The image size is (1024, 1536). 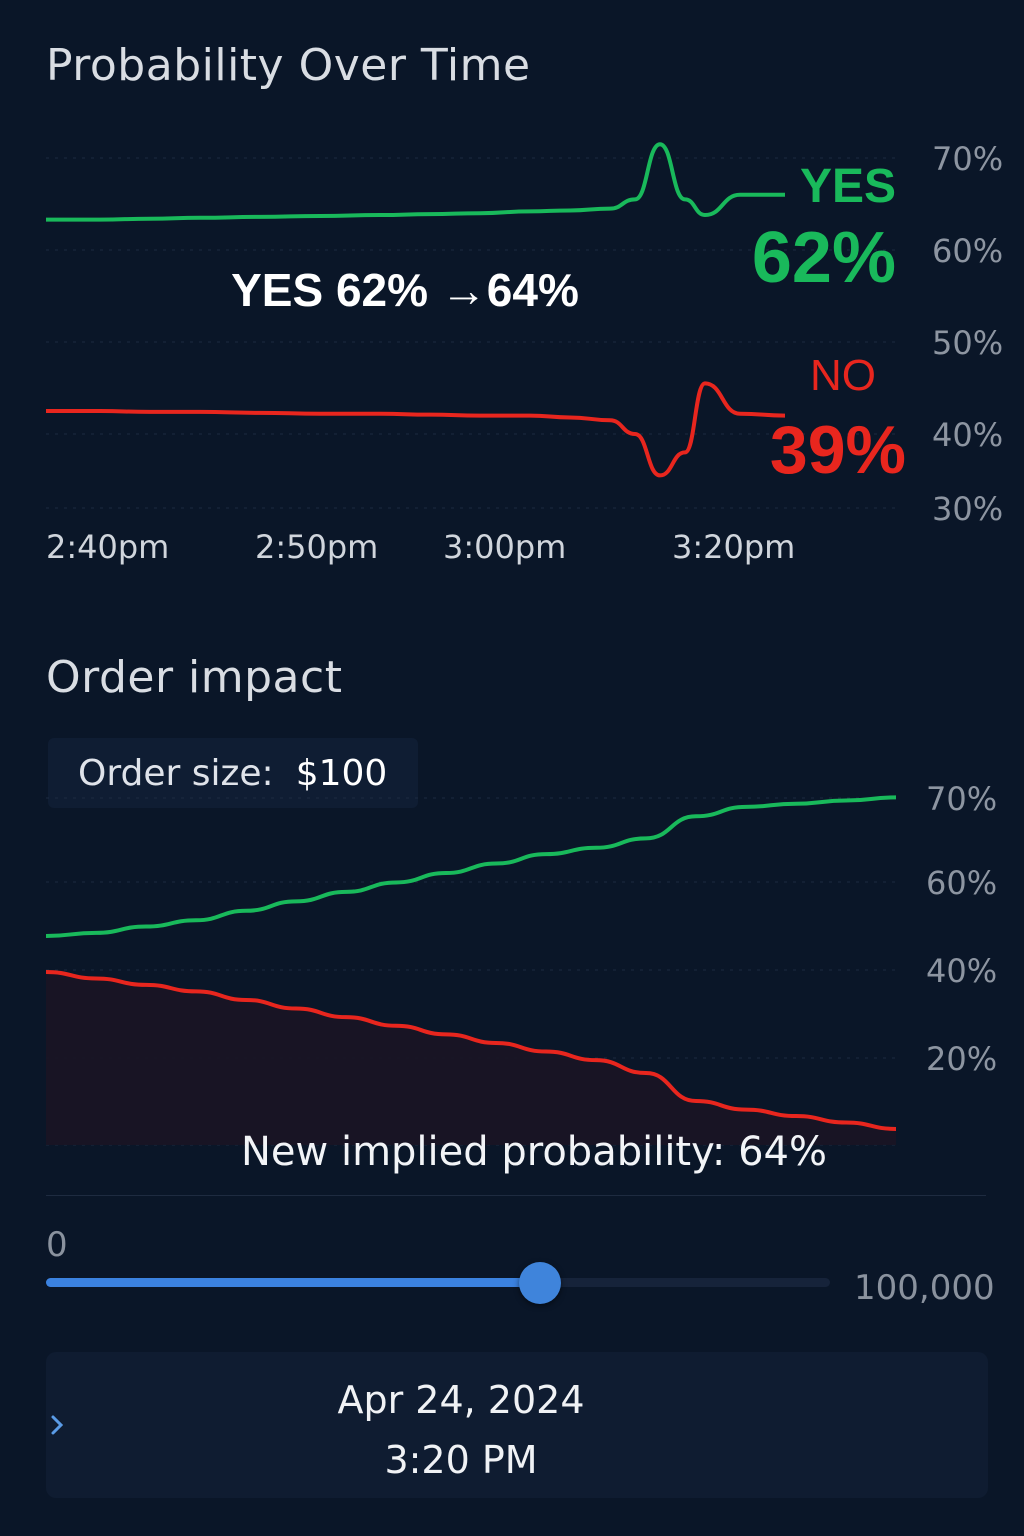 I want to click on slider-min-label: 0, so click(x=57, y=1245).